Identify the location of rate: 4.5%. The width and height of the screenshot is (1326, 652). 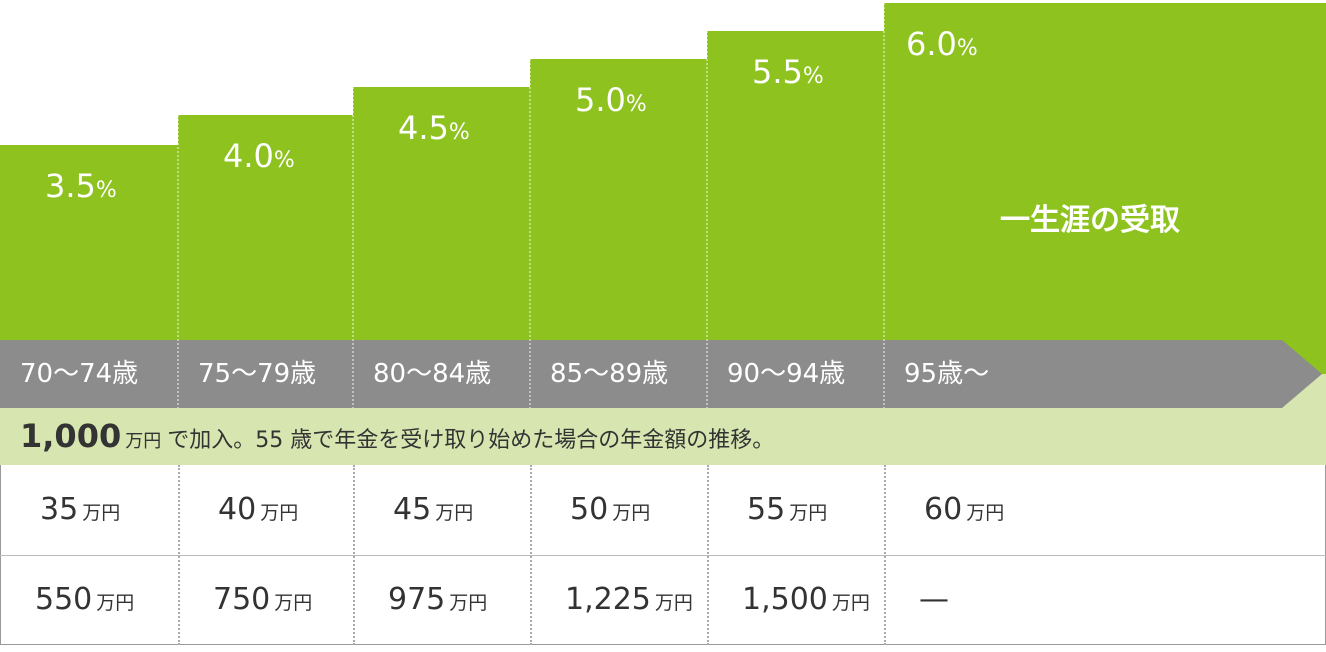
(434, 128).